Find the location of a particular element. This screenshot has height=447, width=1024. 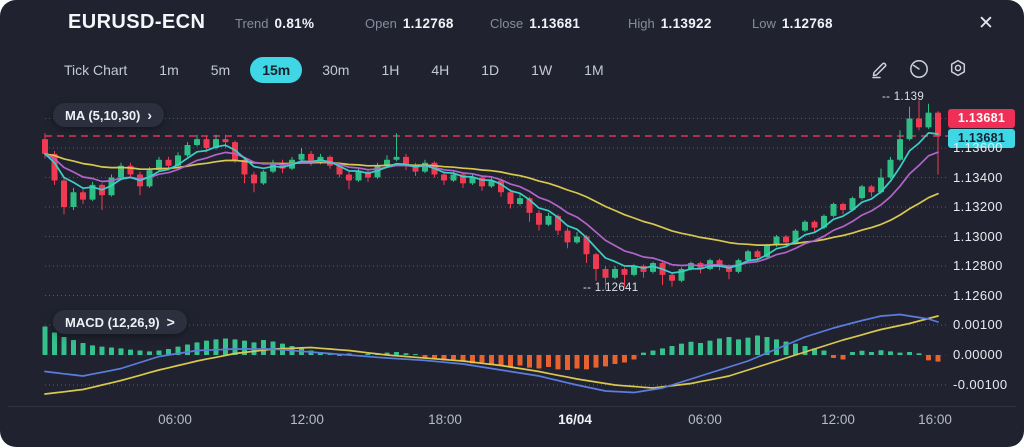

tab-1w: 1W is located at coordinates (542, 70).